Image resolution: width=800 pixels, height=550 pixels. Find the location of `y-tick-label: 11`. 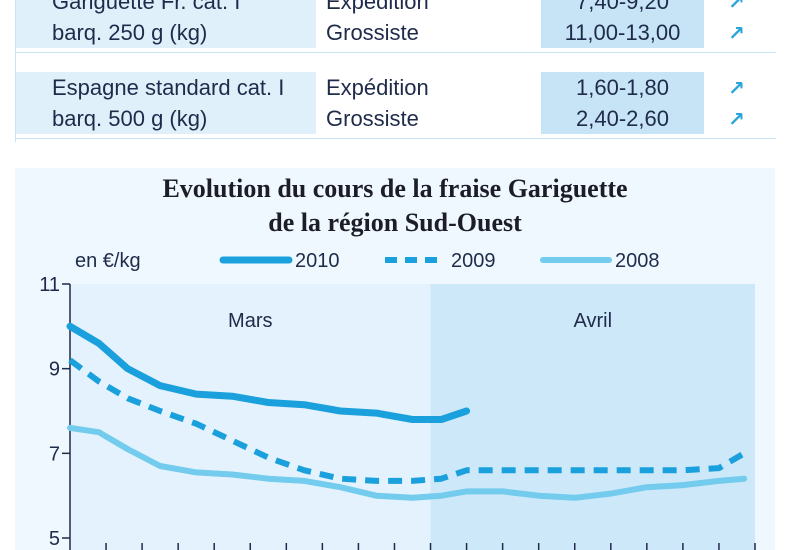

y-tick-label: 11 is located at coordinates (49, 285).